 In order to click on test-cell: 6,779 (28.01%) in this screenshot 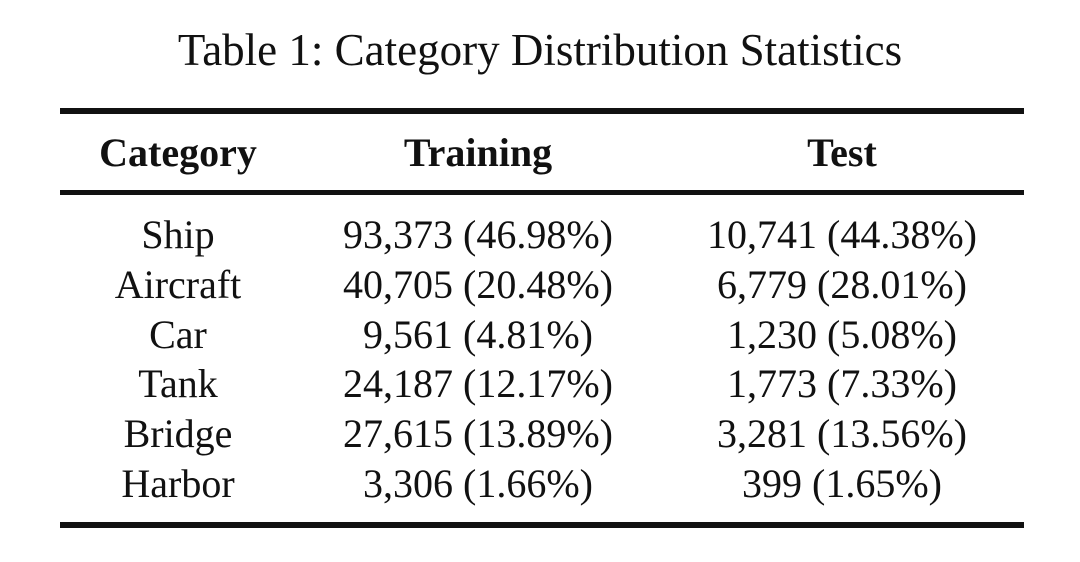, I will do `click(842, 284)`.